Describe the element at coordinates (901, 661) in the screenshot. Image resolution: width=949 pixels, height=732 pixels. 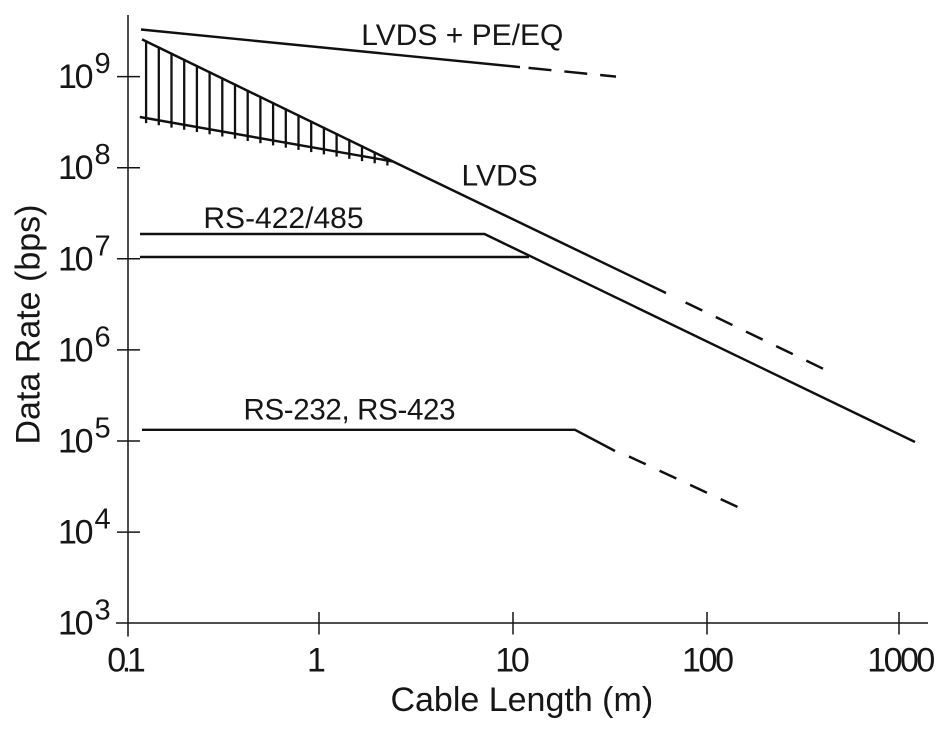
I see `svg-text: 1000` at that location.